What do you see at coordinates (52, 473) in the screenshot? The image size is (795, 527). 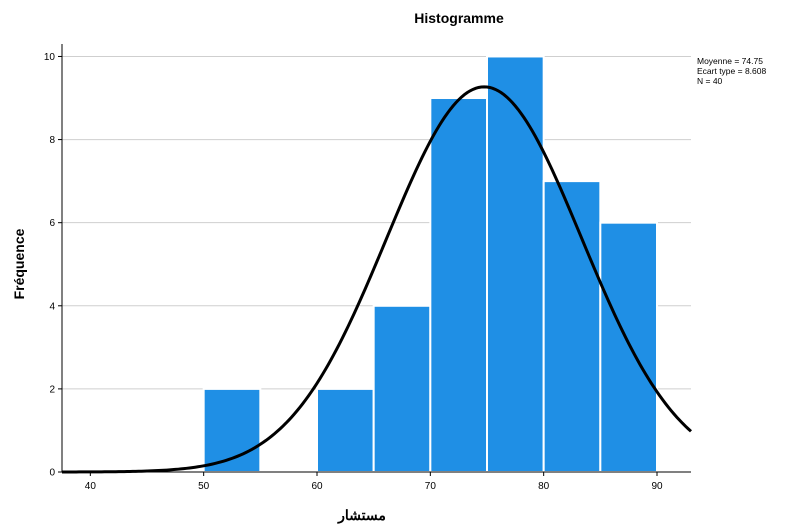 I see `y-tick-label-0: 0` at bounding box center [52, 473].